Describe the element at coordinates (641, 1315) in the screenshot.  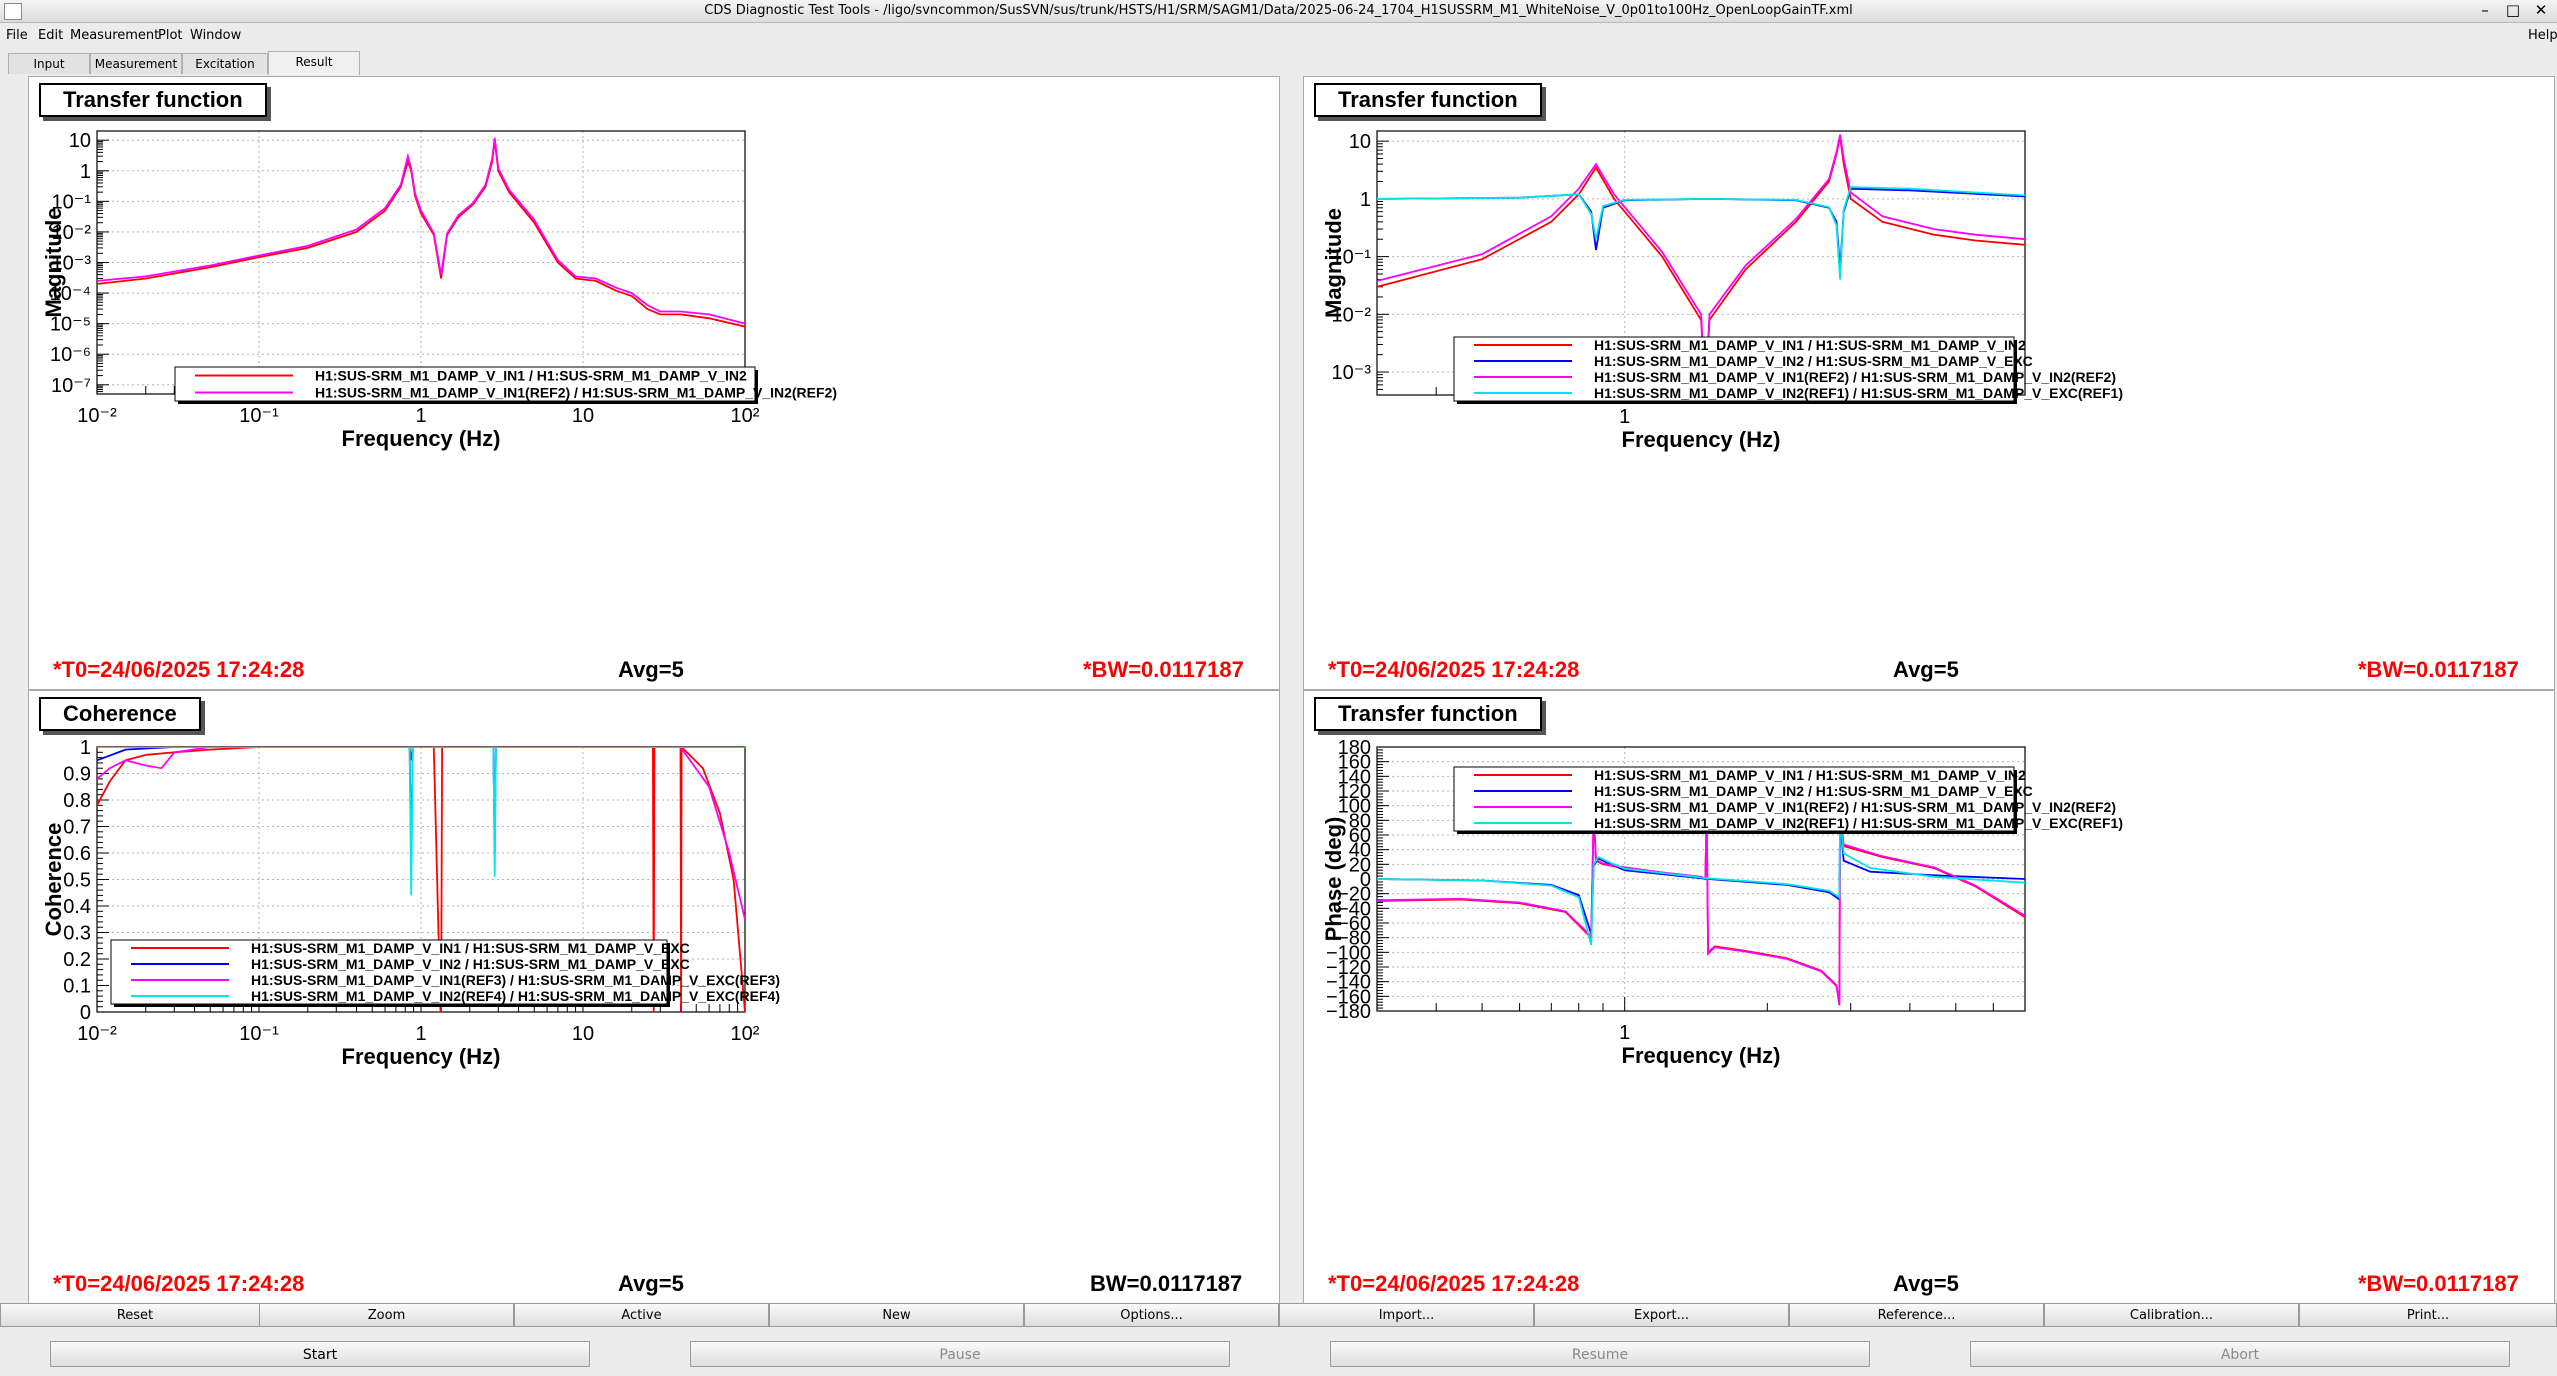
I see `active-button: Active` at that location.